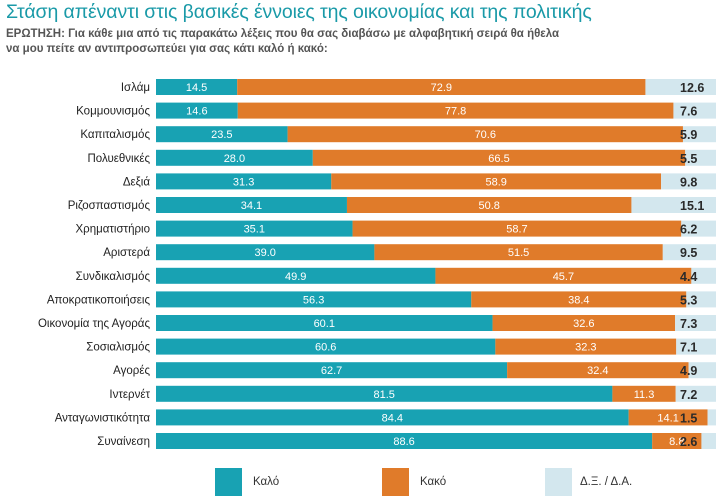 This screenshot has width=720, height=500. What do you see at coordinates (266, 482) in the screenshot?
I see `legend-label-good: Καλό` at bounding box center [266, 482].